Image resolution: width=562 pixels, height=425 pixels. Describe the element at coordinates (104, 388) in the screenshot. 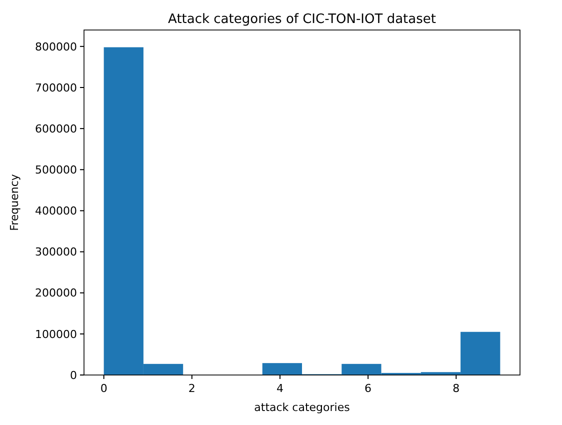

I see `x-tick-label: 0` at that location.